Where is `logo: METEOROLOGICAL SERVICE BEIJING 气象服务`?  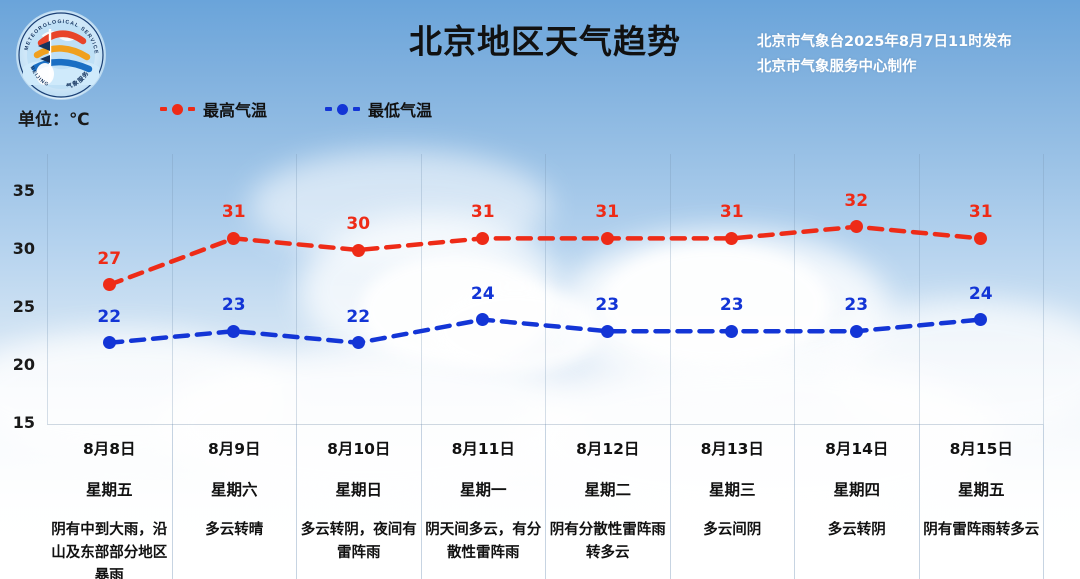 logo: METEOROLOGICAL SERVICE BEIJING 气象服务 is located at coordinates (61, 55).